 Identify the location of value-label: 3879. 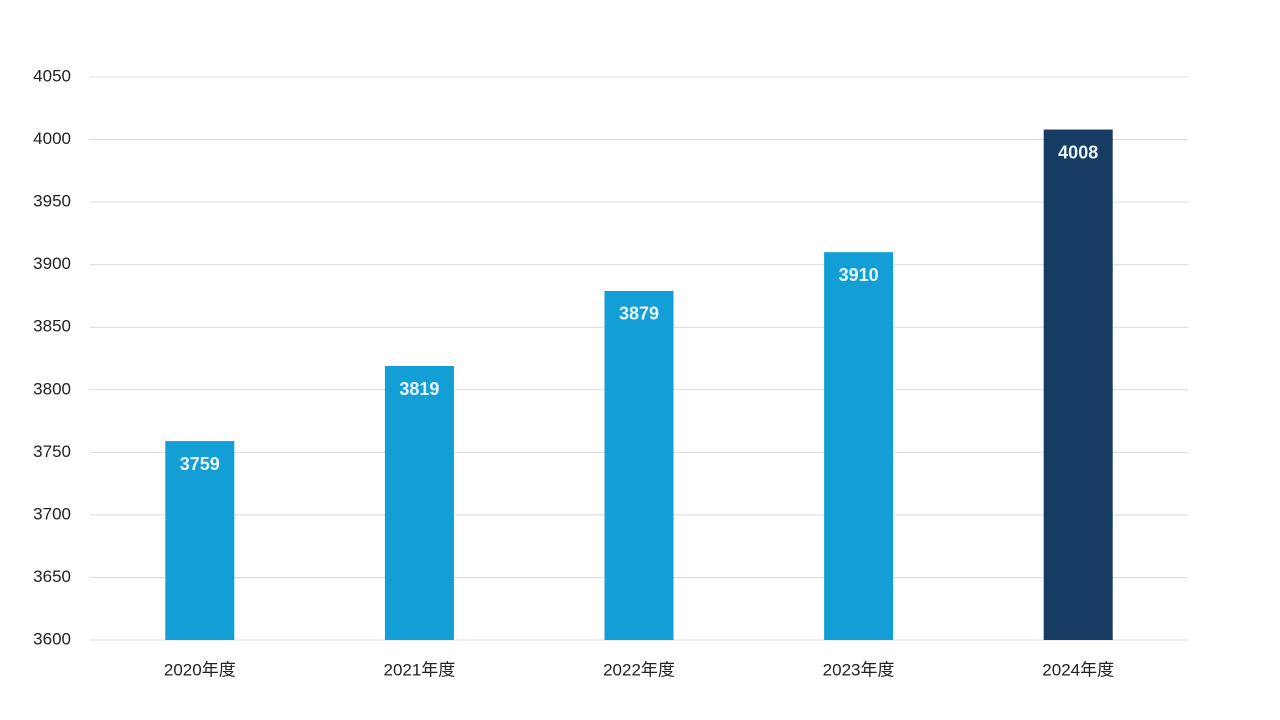
(639, 314).